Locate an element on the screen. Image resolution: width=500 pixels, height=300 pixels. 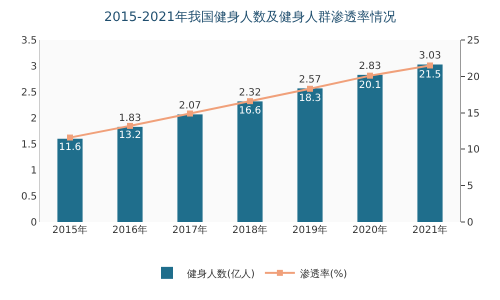
data-label: 18.3 is located at coordinates (310, 98).